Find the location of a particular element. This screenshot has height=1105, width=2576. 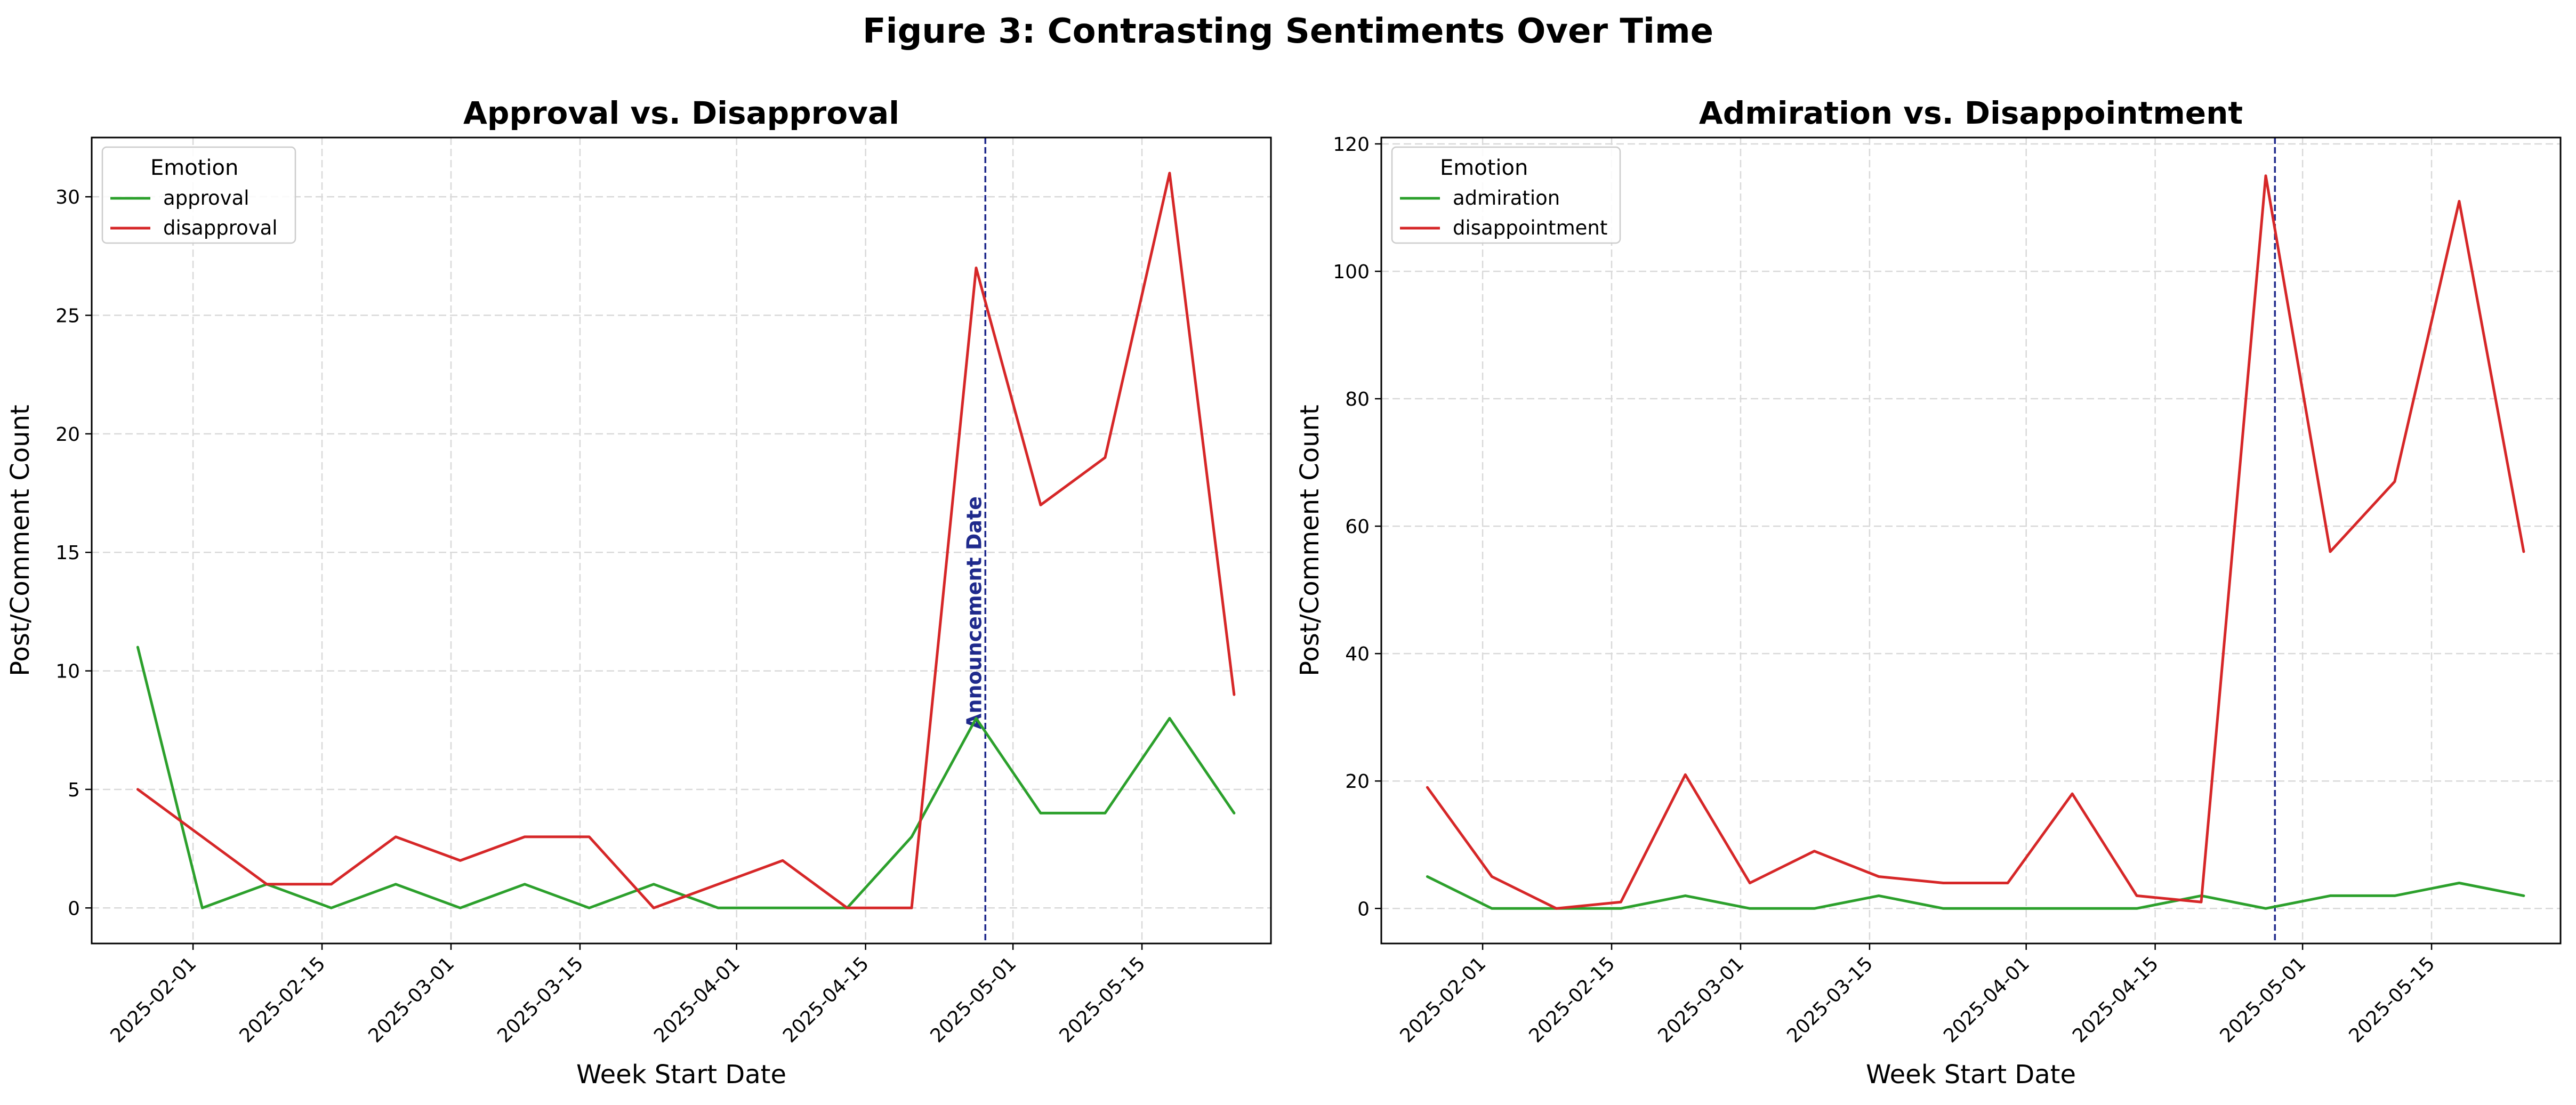

y-tick-label: 10 is located at coordinates (67, 672).